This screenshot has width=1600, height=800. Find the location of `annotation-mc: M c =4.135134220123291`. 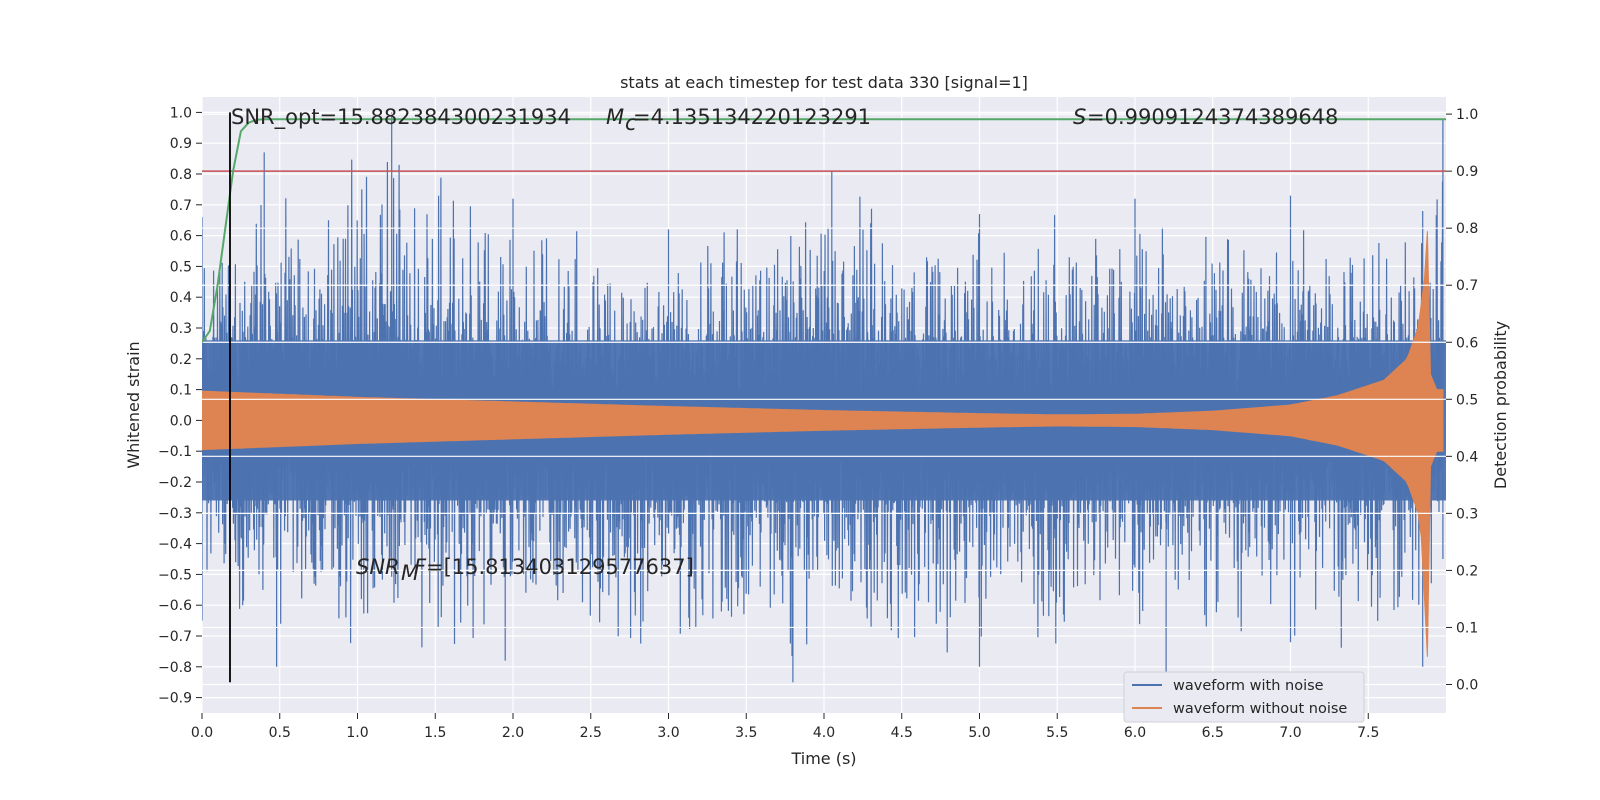

annotation-mc: M c =4.135134220123291 is located at coordinates (738, 120).